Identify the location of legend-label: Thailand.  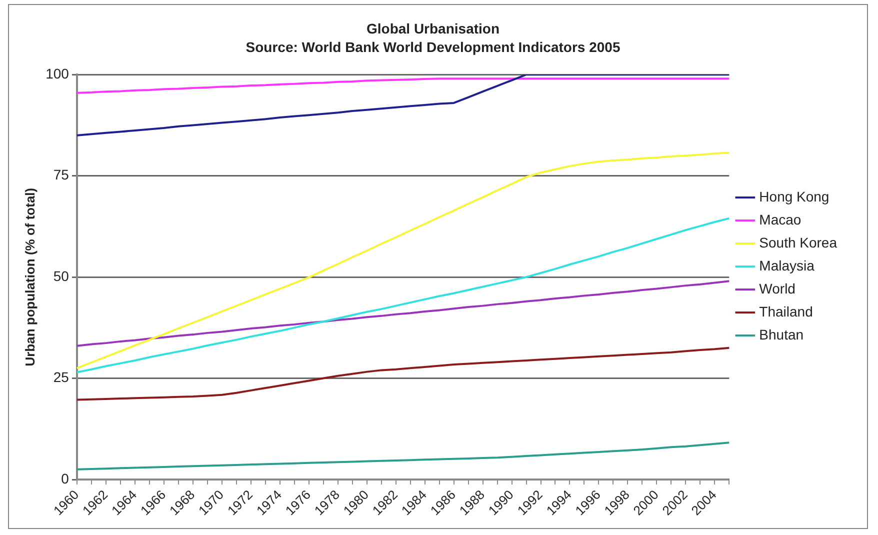
(786, 311).